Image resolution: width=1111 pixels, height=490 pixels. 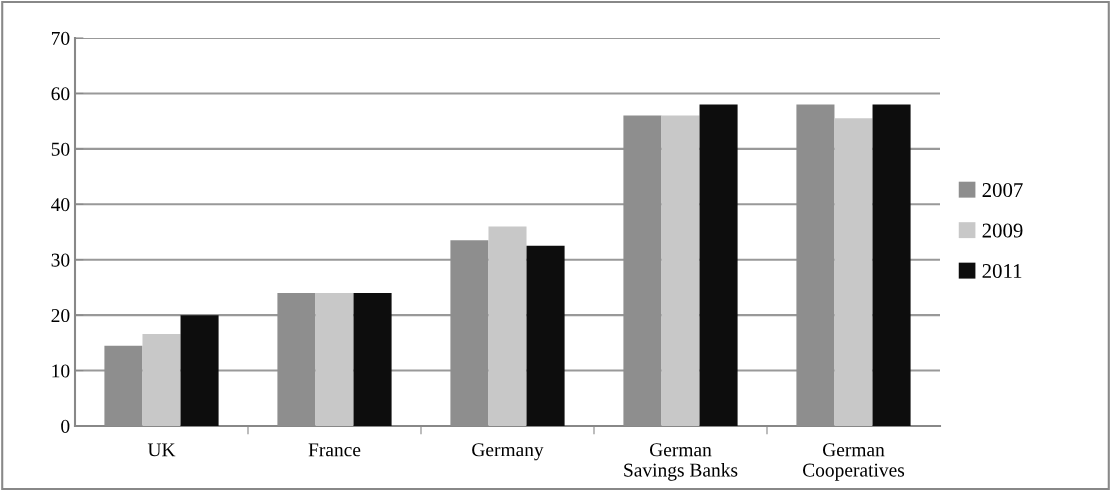 I want to click on y-tick-label: 50, so click(x=60, y=149).